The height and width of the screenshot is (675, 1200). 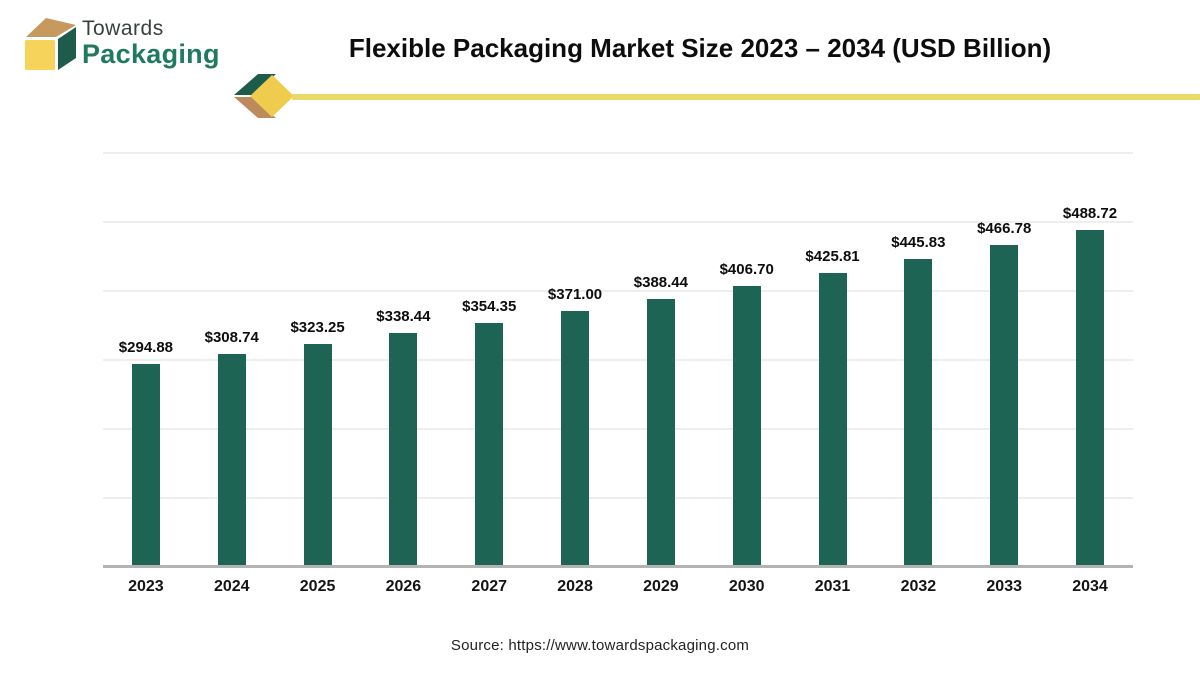 What do you see at coordinates (832, 586) in the screenshot?
I see `x-axis-label: 2031` at bounding box center [832, 586].